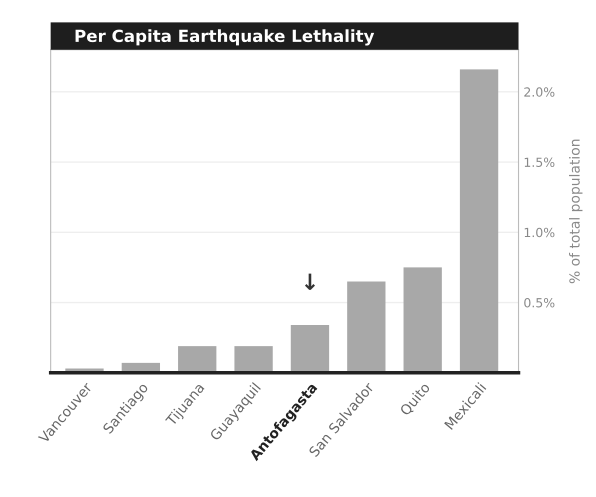  I want to click on y-tick-label: 1.0%, so click(539, 233).